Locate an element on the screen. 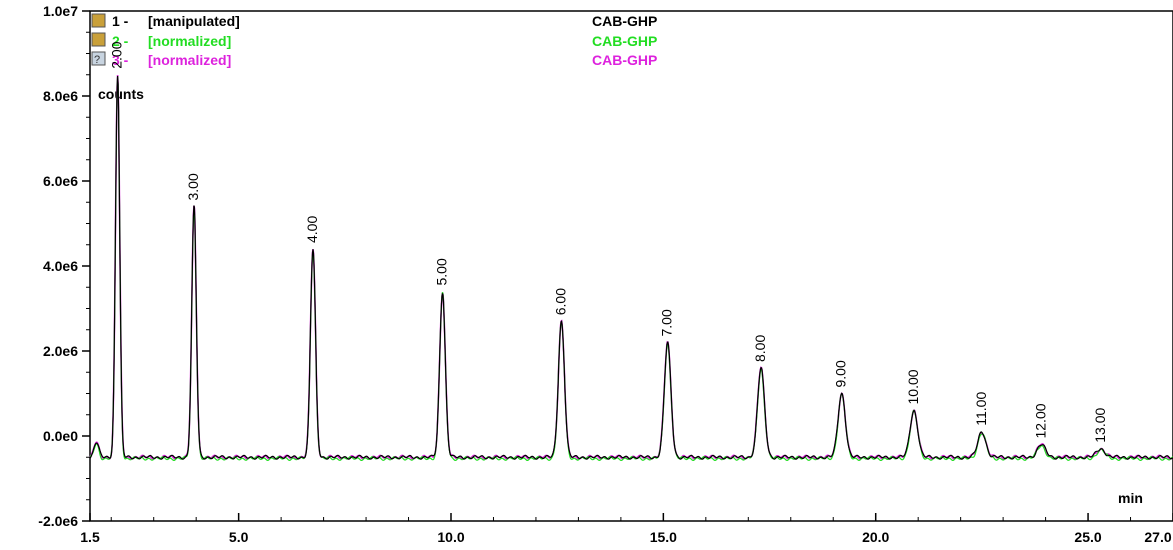  question-mark-glyph: ? is located at coordinates (97, 60).